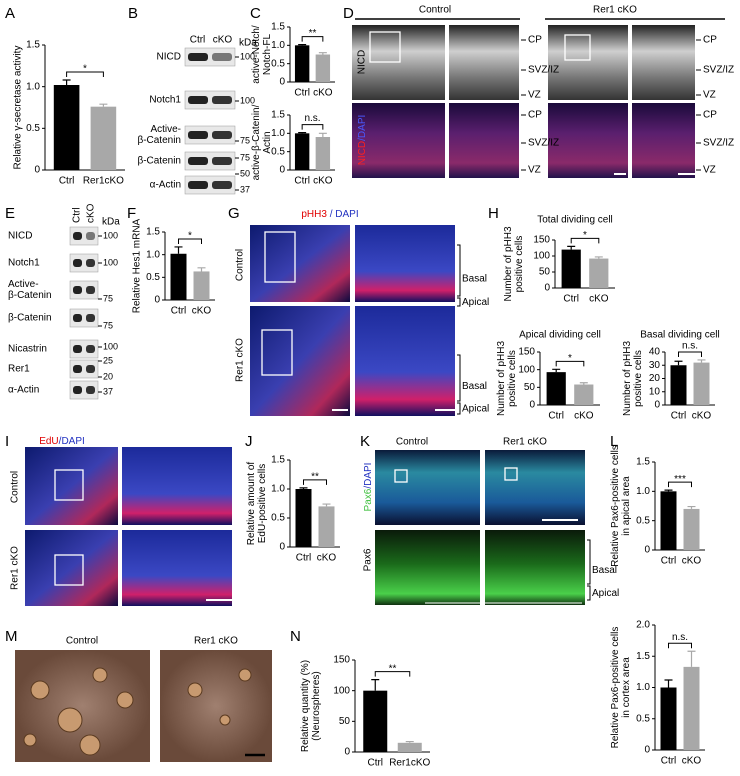  Describe the element at coordinates (262, 503) in the screenshot. I see `y-axis-label: EdU-positive cells` at that location.